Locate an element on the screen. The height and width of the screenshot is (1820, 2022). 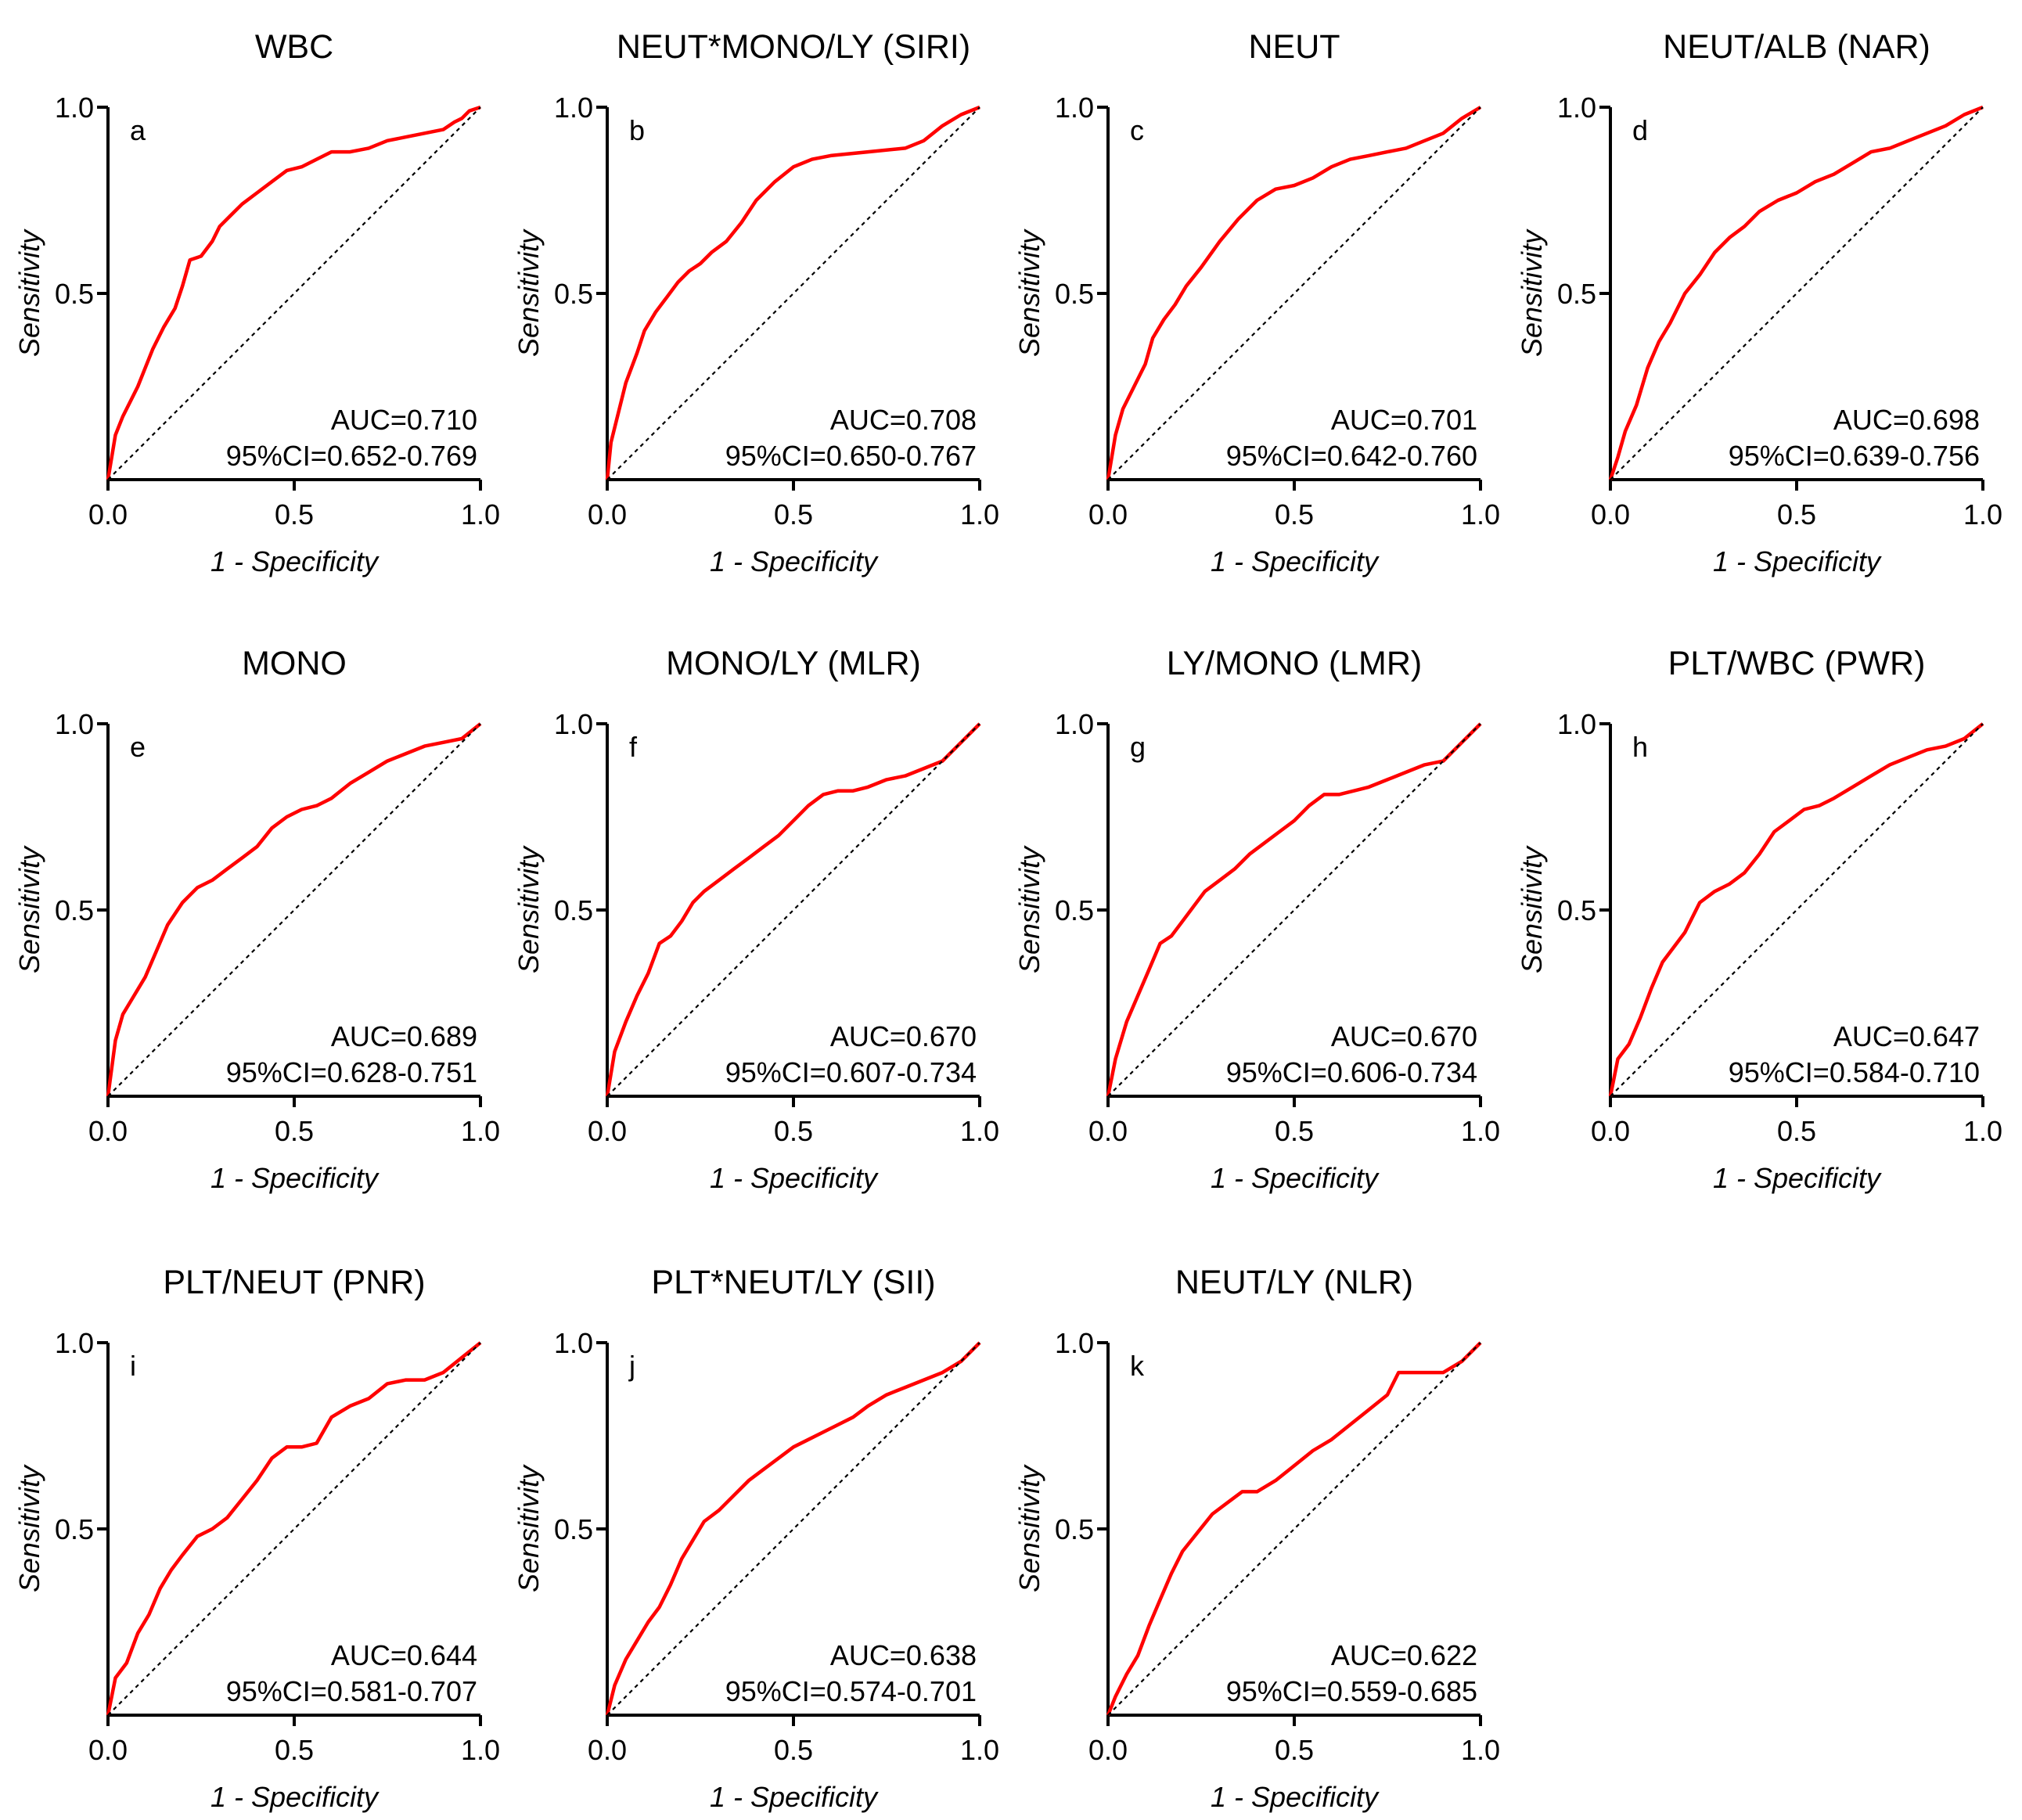
panel-title: WBC is located at coordinates (294, 47).